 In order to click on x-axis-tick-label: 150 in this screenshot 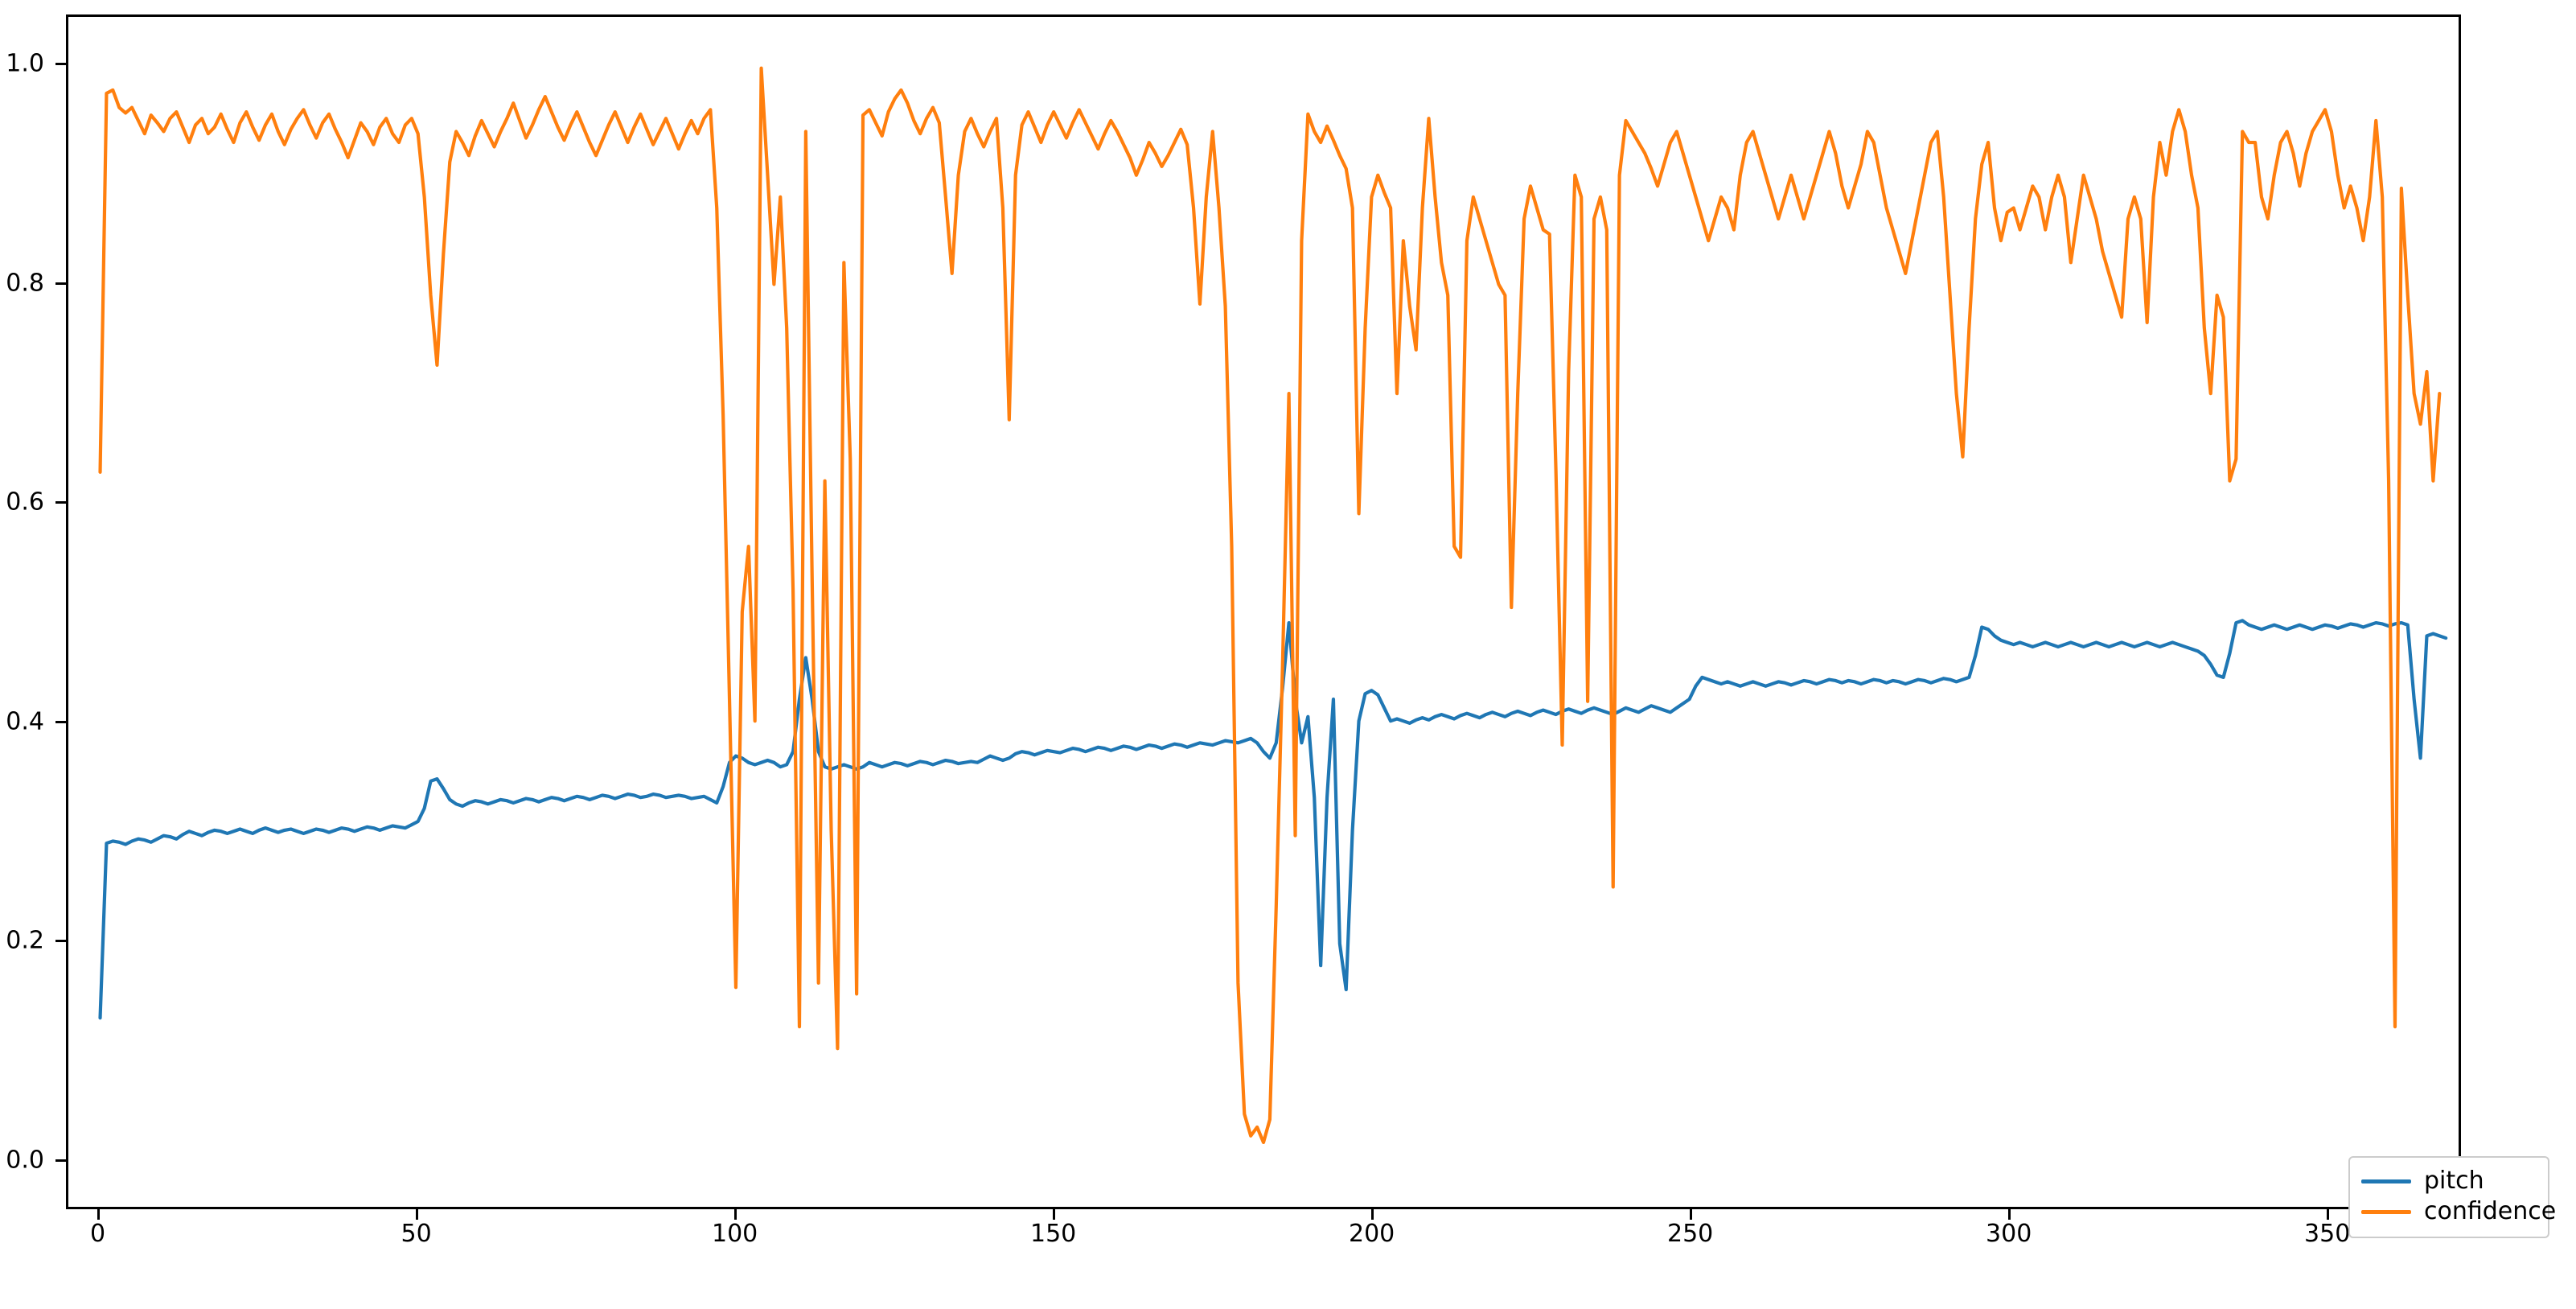, I will do `click(1053, 1234)`.